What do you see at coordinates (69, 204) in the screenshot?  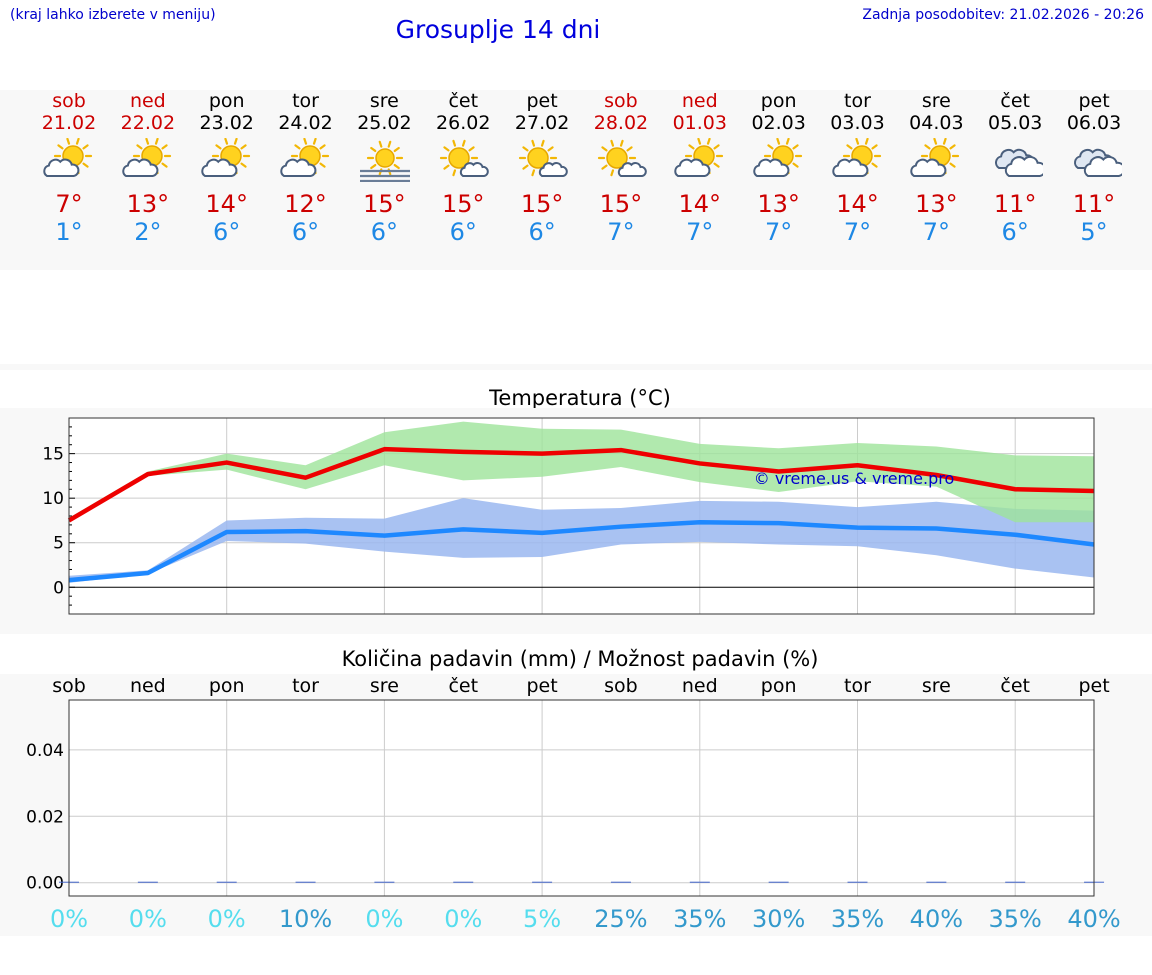 I see `max-temperature: 7°` at bounding box center [69, 204].